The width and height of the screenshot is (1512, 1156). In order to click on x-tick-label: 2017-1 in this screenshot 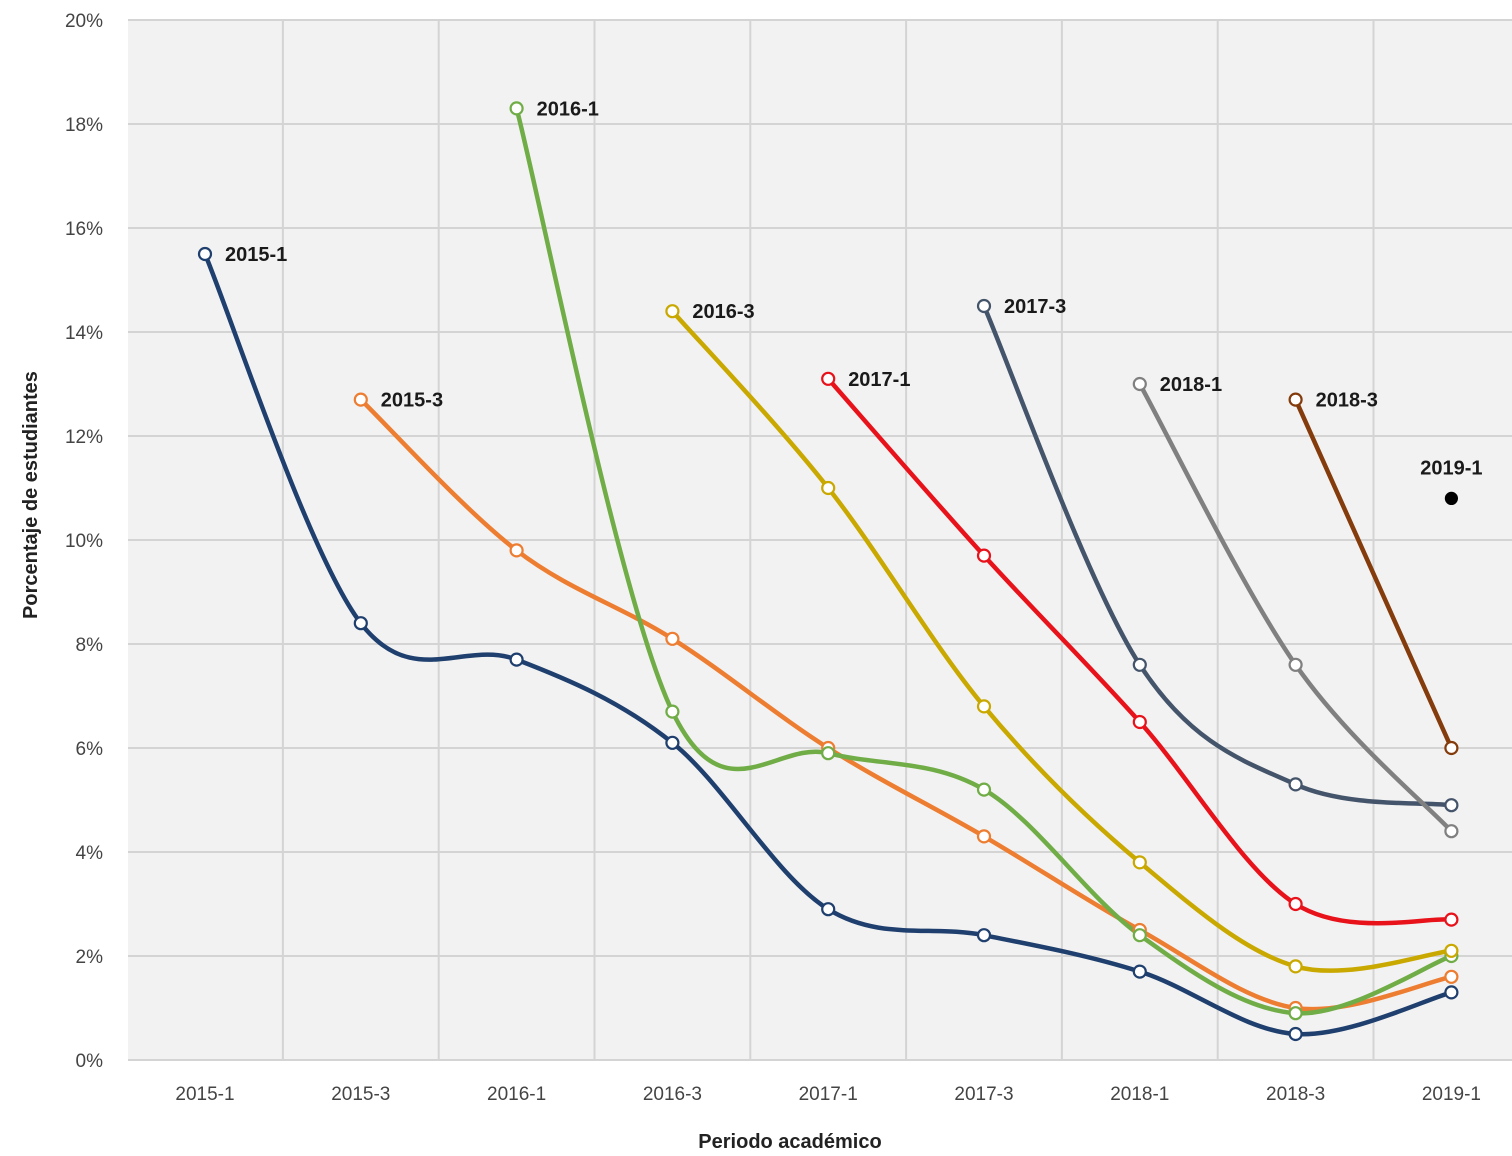, I will do `click(828, 1094)`.